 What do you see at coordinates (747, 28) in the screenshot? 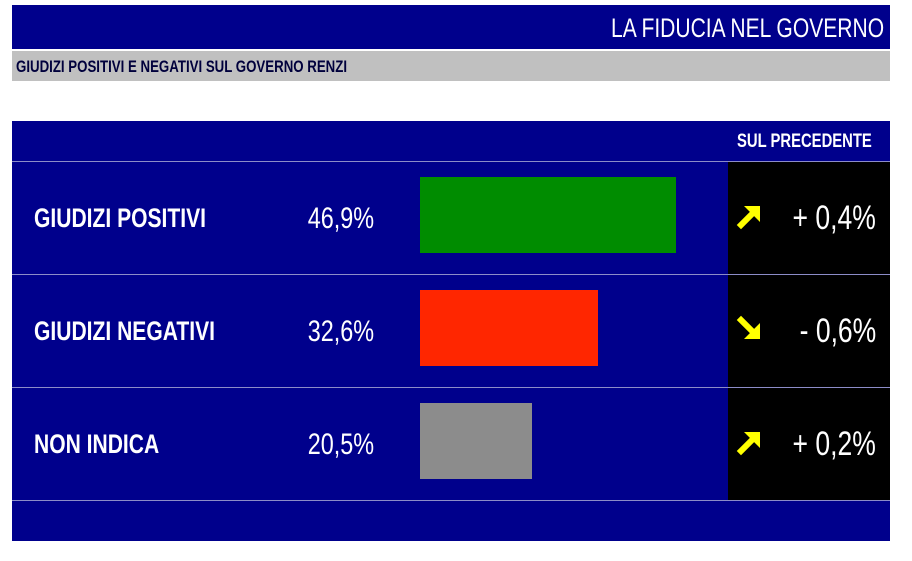
I see `page-title: LA FIDUCIA NEL GOVERNO` at bounding box center [747, 28].